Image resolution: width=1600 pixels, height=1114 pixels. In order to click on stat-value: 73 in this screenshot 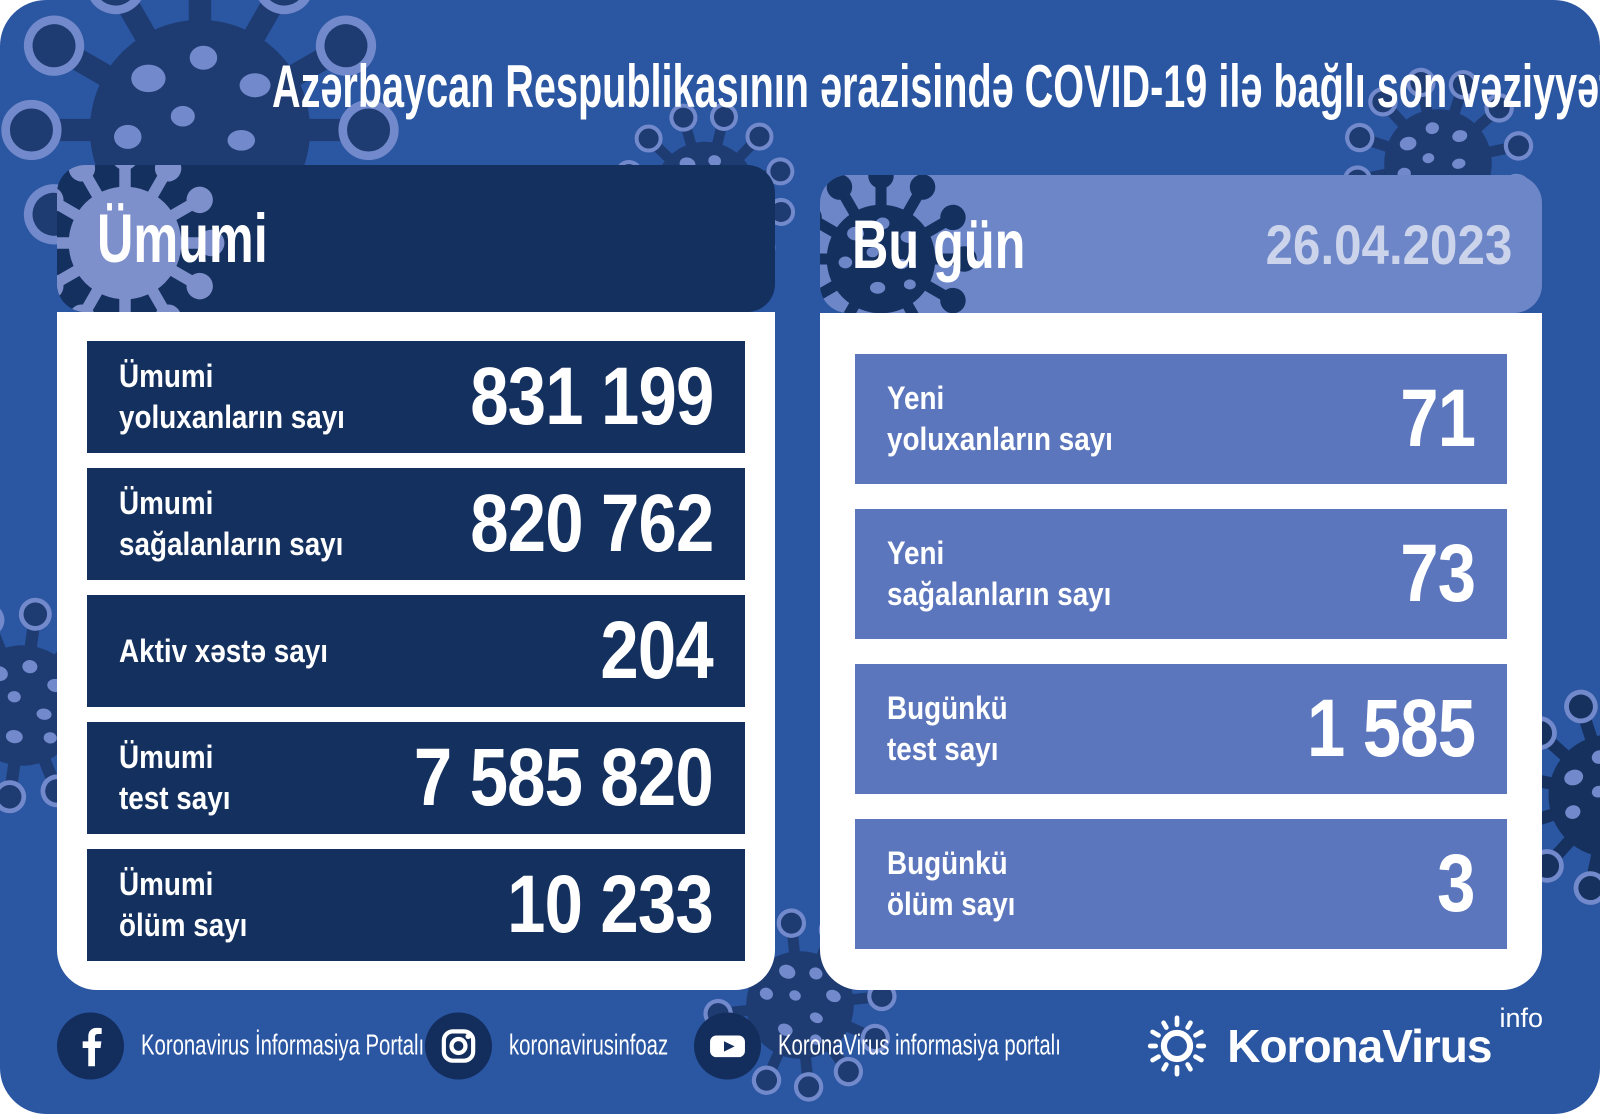, I will do `click(1438, 573)`.